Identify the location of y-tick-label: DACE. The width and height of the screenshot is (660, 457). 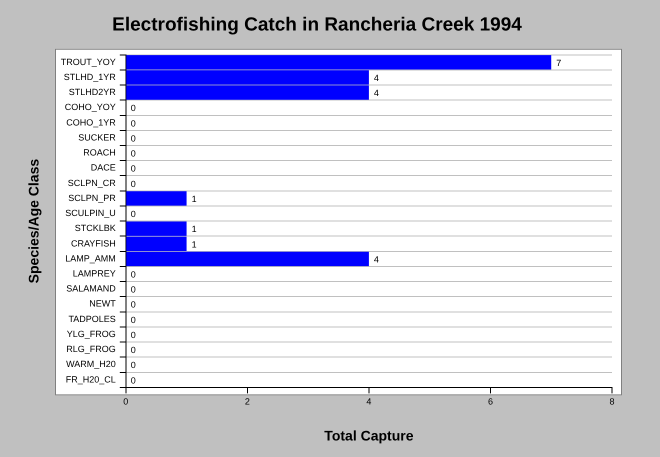
(103, 167).